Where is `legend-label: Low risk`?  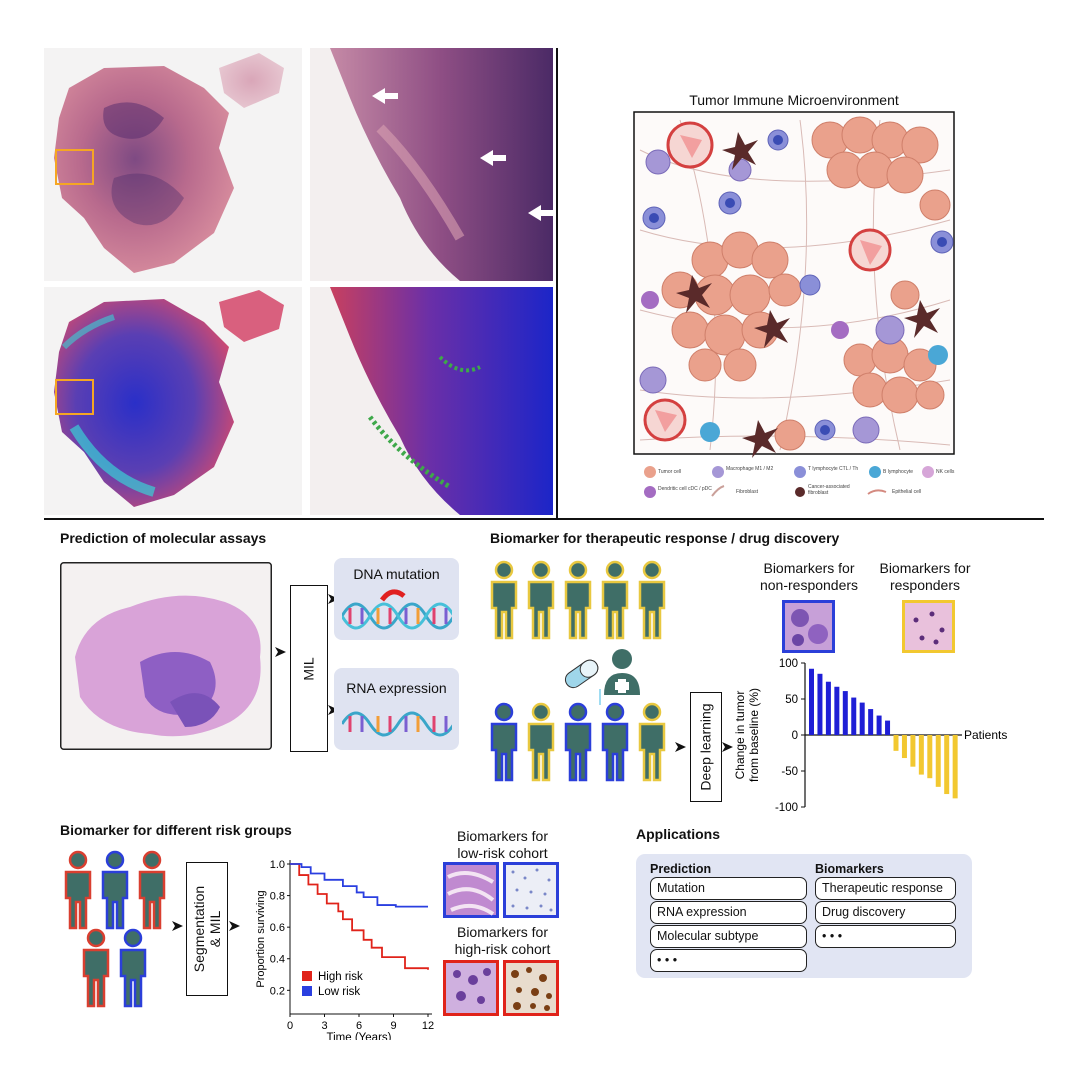 legend-label: Low risk is located at coordinates (339, 992).